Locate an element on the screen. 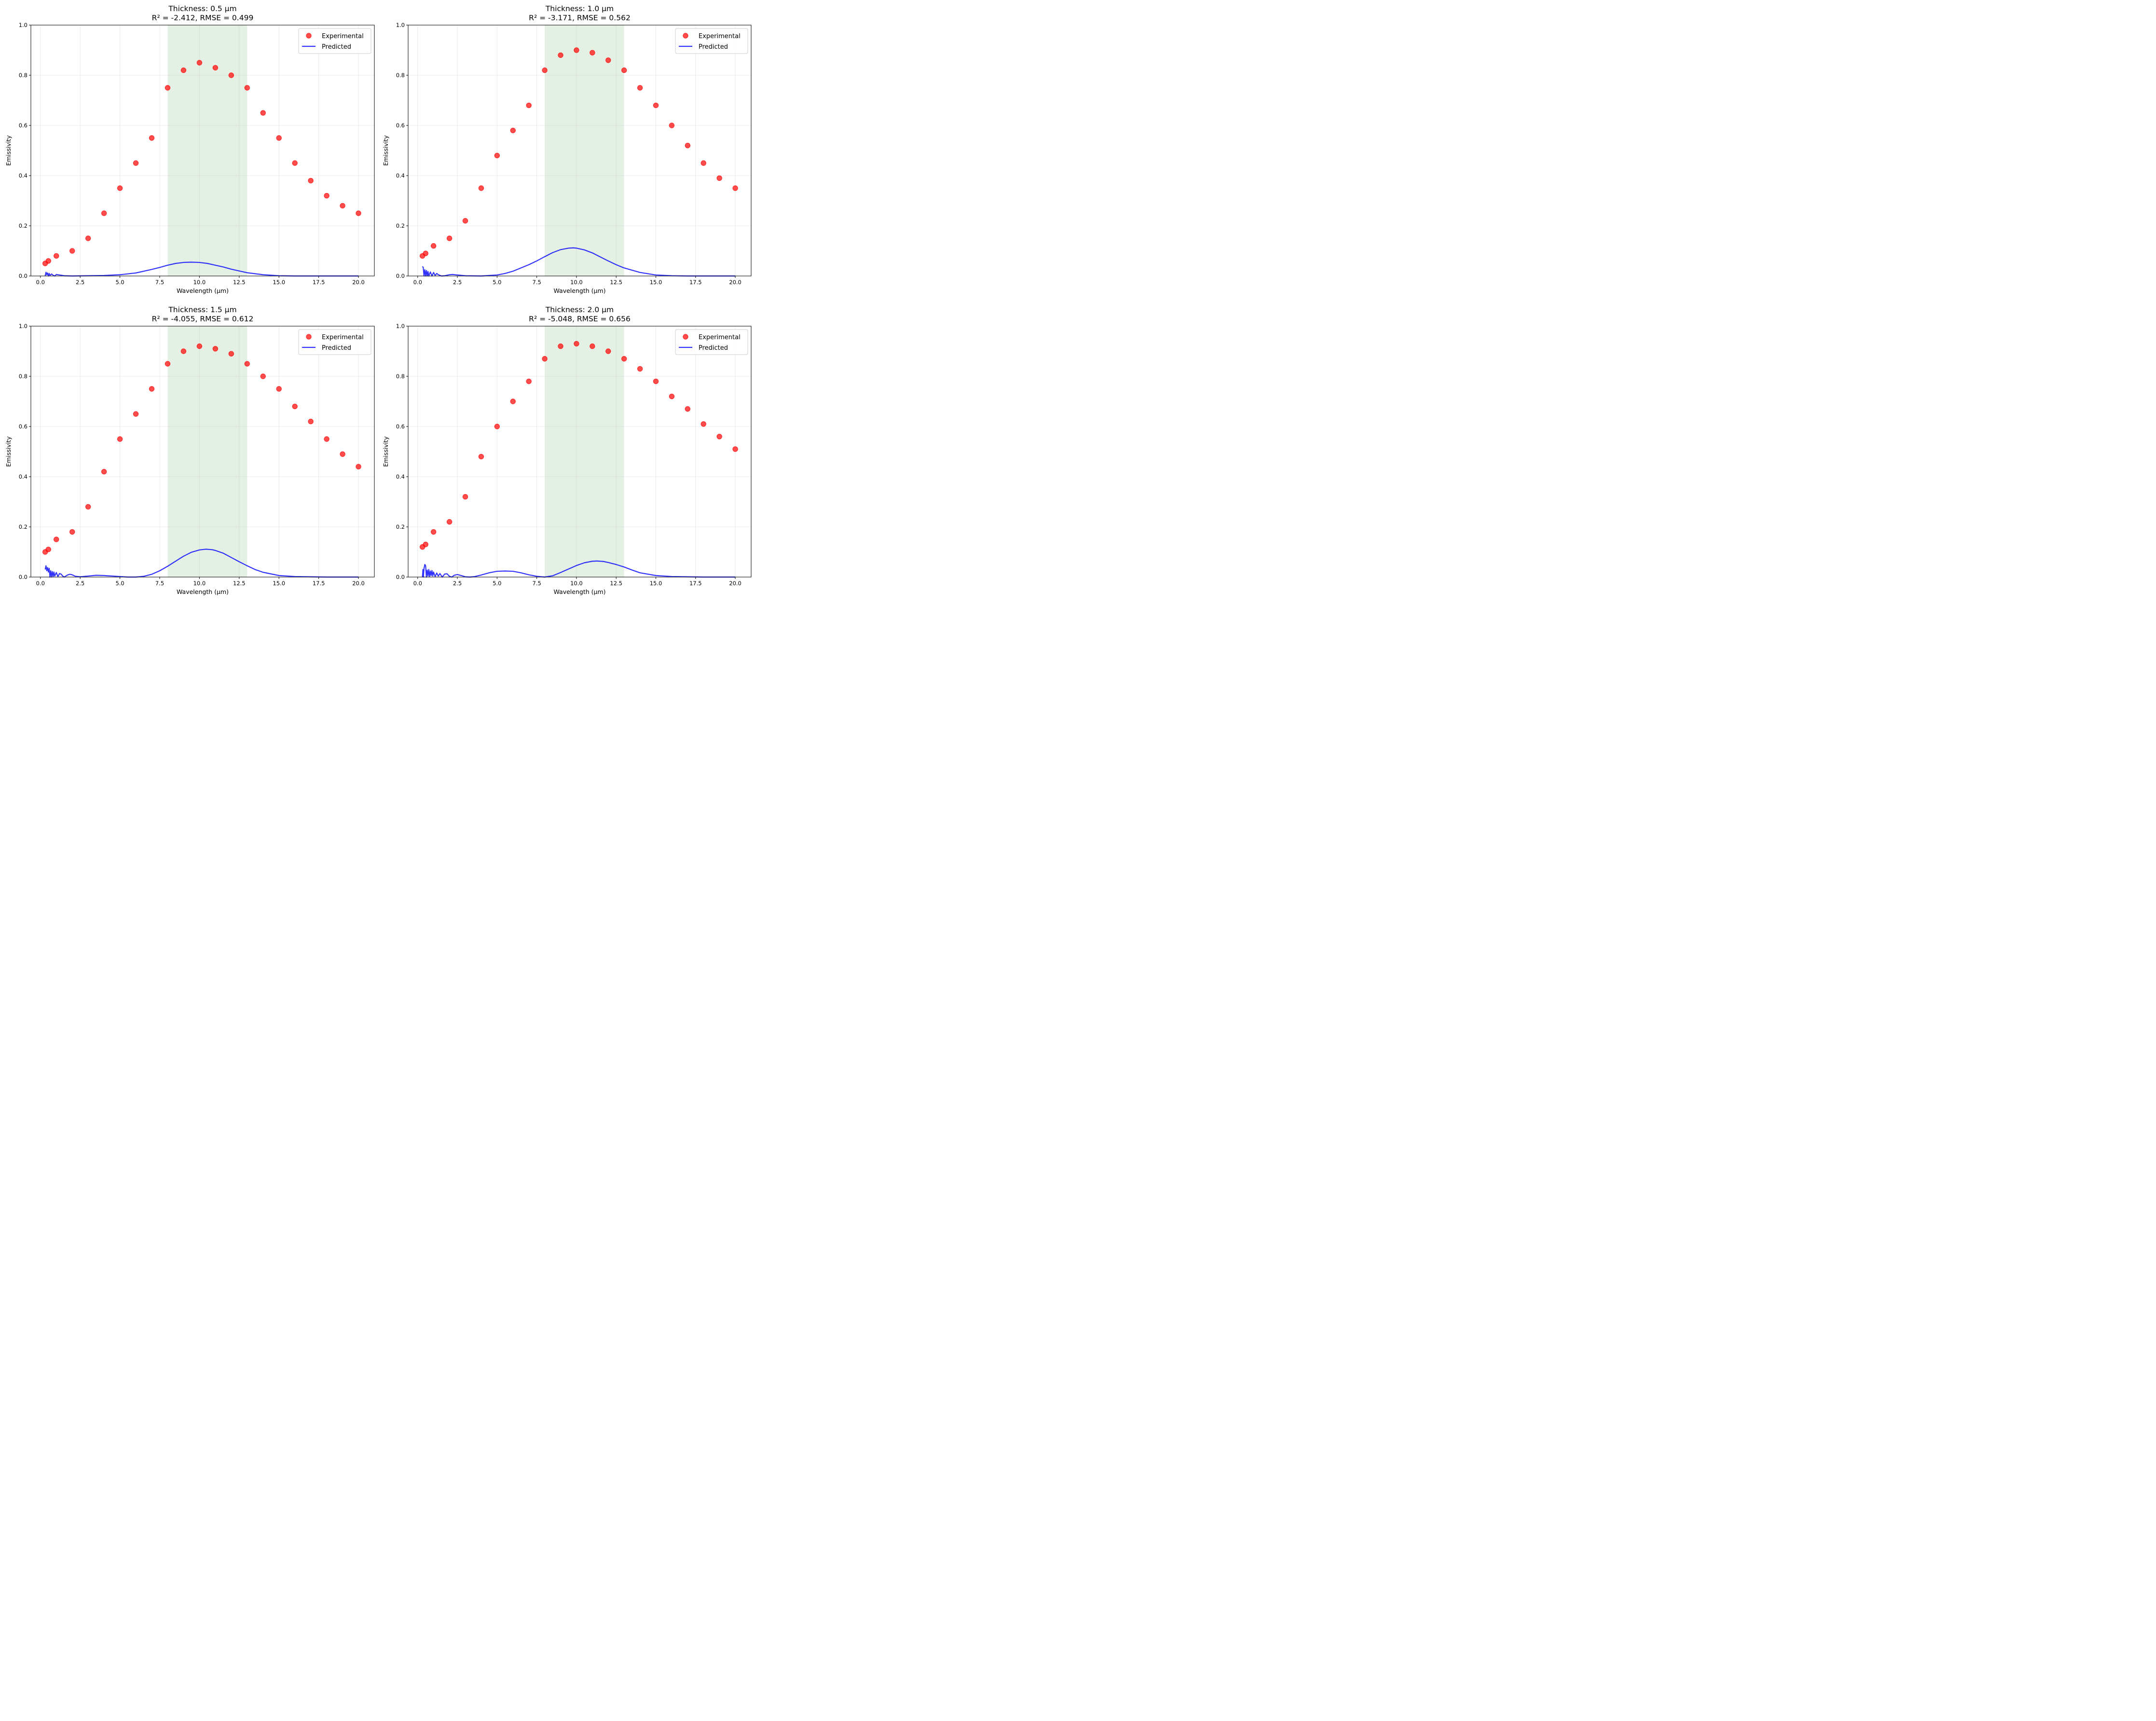 This screenshot has height=1721, width=2156. panel-title: Thickness: 1.0 µm is located at coordinates (579, 8).